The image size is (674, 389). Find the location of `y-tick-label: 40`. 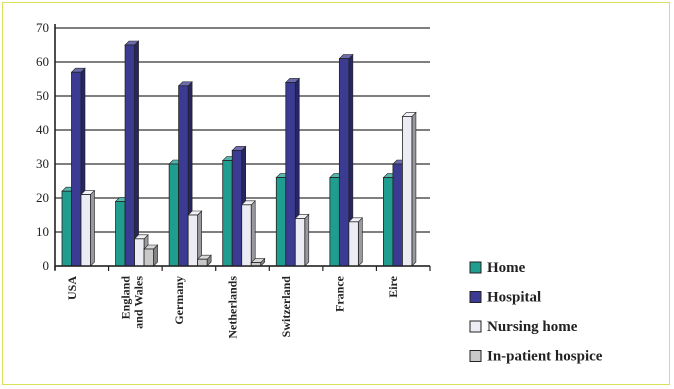

y-tick-label: 40 is located at coordinates (42, 129).